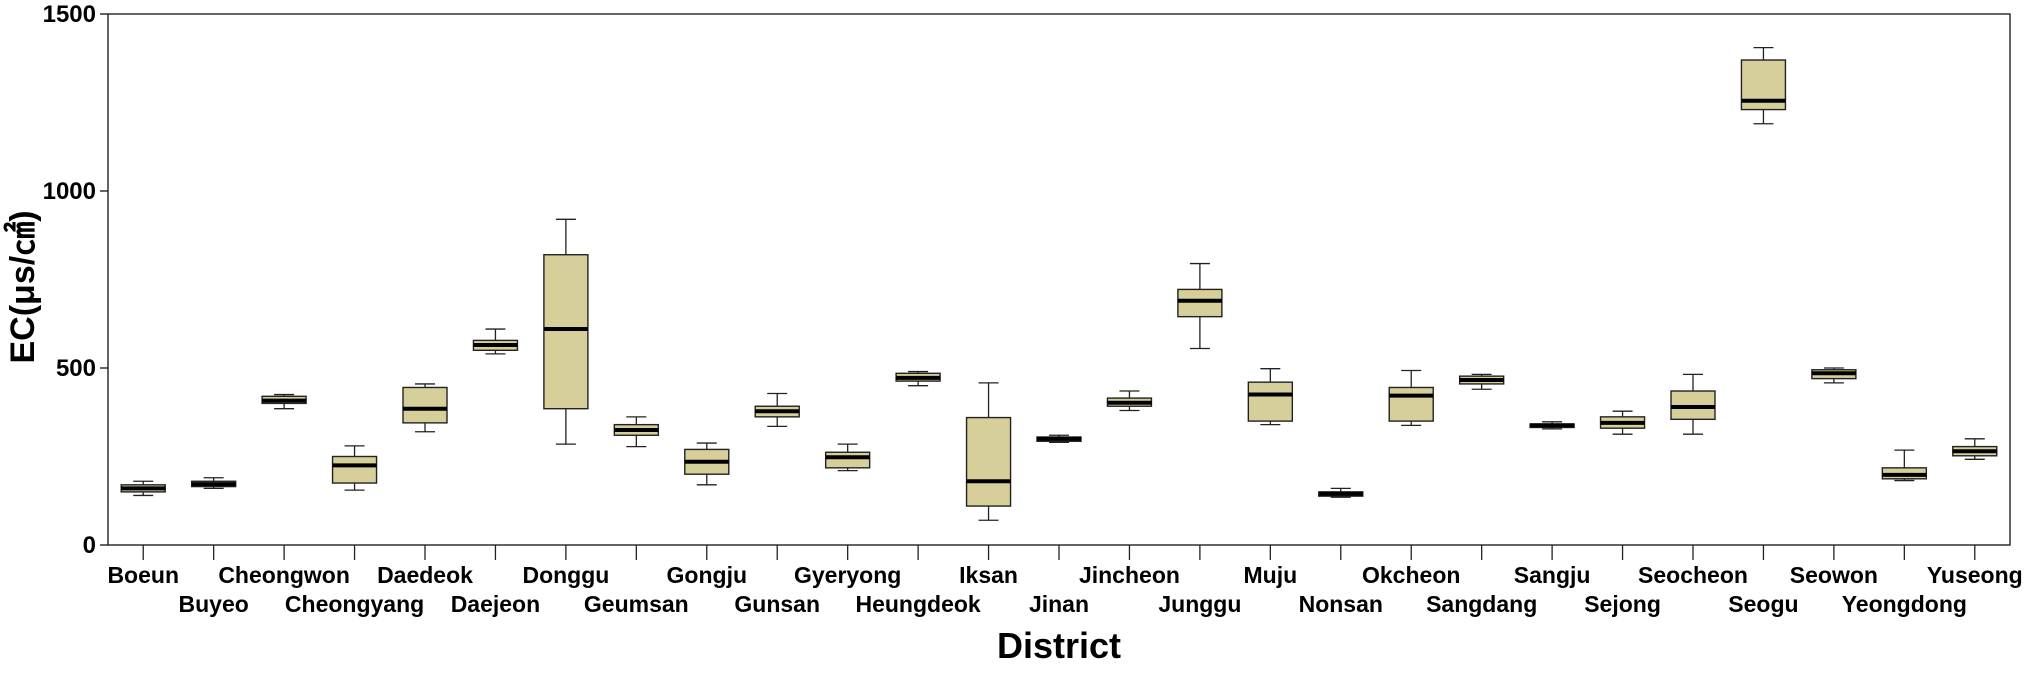  I want to click on x-tick-label: Boeun, so click(143, 575).